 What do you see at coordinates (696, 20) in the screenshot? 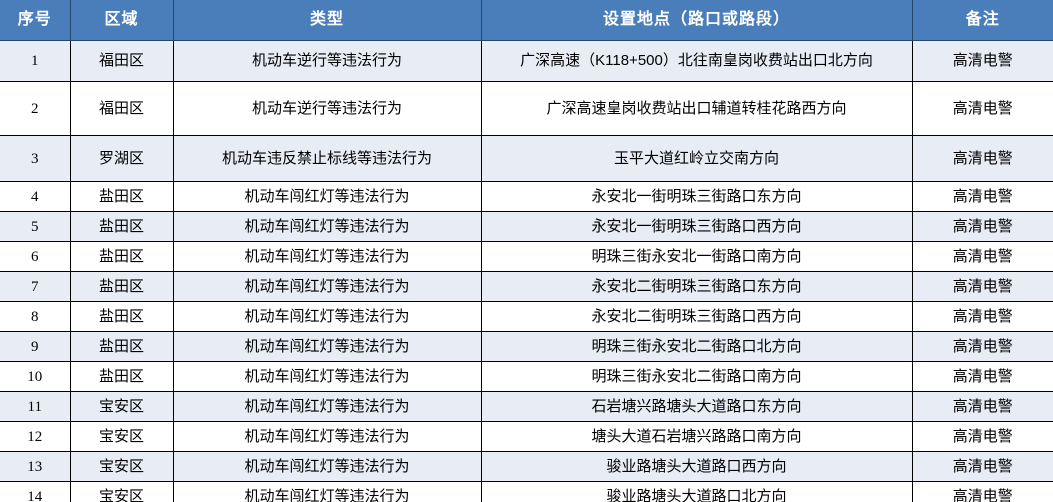
I see `column-header-location: 设置地点（路口或路段）` at bounding box center [696, 20].